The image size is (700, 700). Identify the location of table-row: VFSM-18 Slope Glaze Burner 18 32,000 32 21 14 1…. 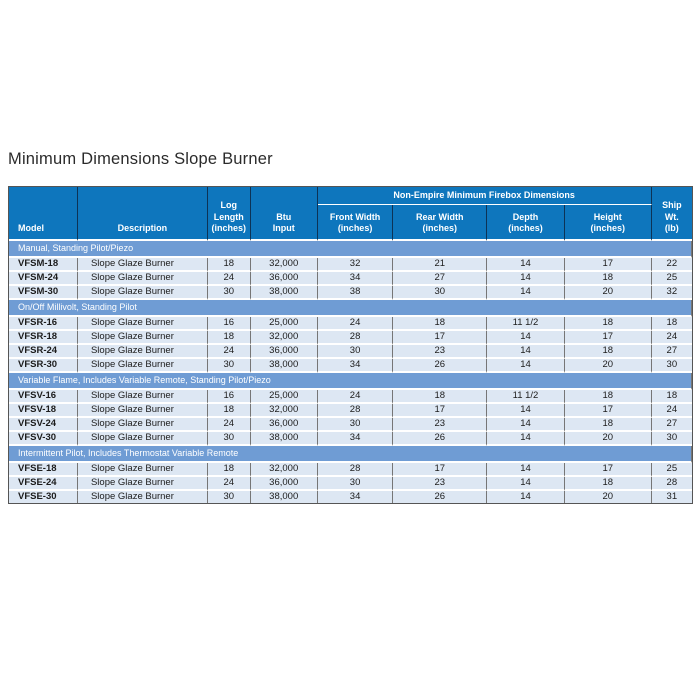
(350, 265).